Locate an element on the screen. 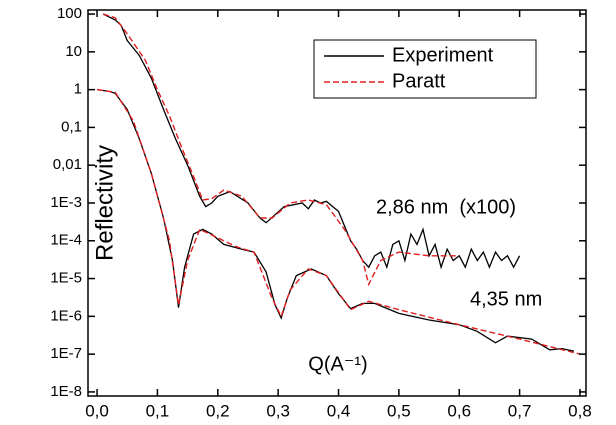 The height and width of the screenshot is (425, 616). y-tick-label: 1E-3 is located at coordinates (66, 202).